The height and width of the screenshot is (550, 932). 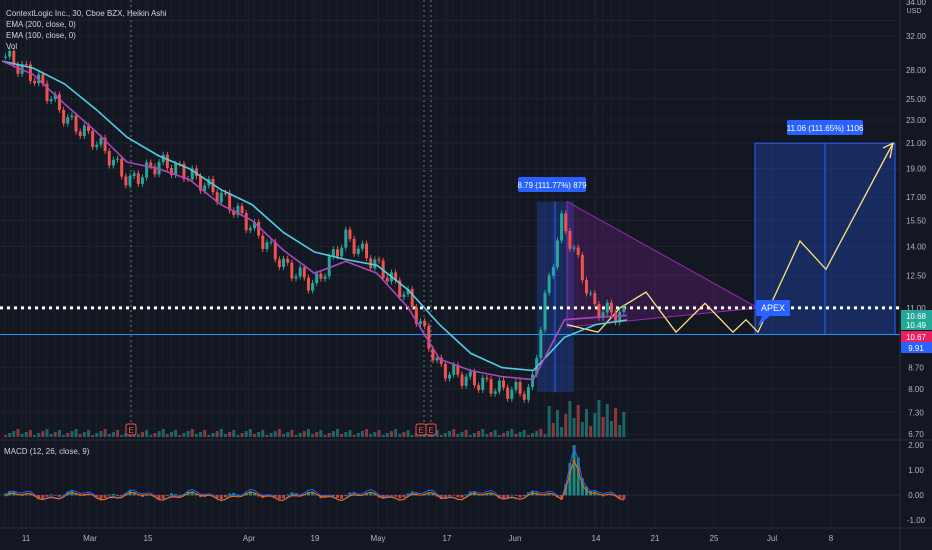 I want to click on time-axis: 11 Mar 15 Apr 19 May 17 Jun 14 21 25 Jul 8, so click(x=428, y=538).